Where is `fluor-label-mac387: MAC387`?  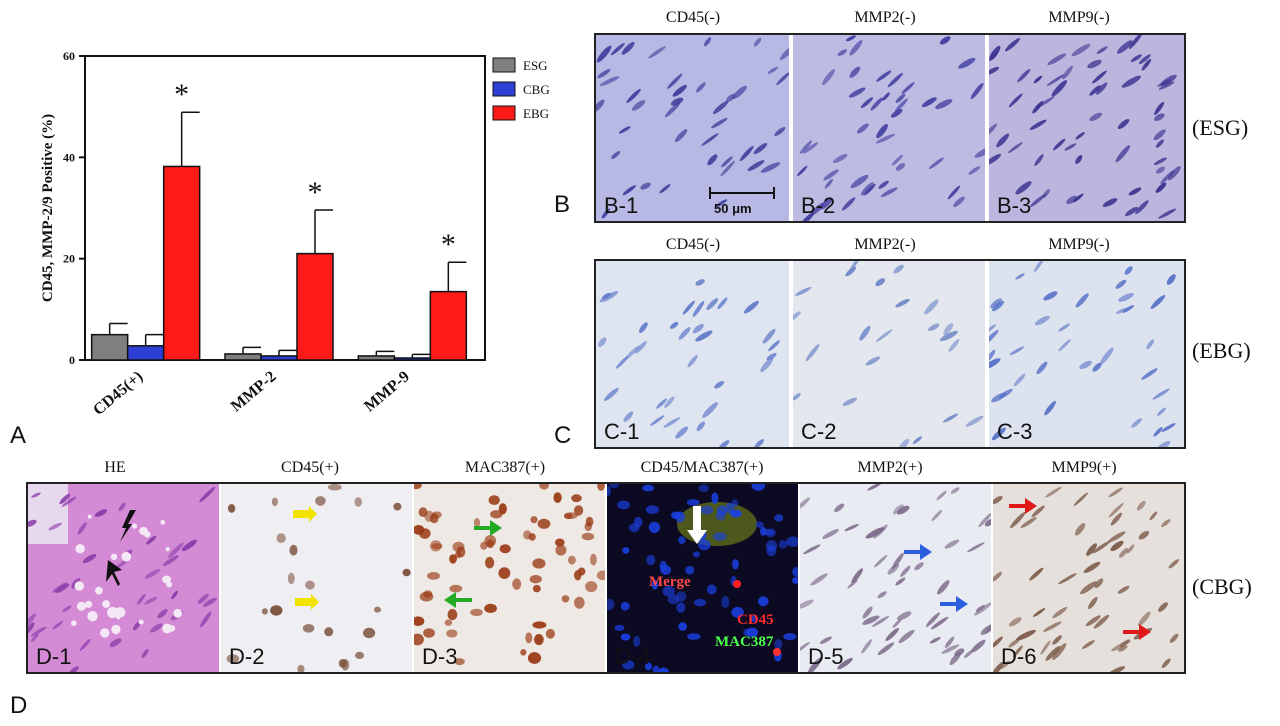 fluor-label-mac387: MAC387 is located at coordinates (744, 642).